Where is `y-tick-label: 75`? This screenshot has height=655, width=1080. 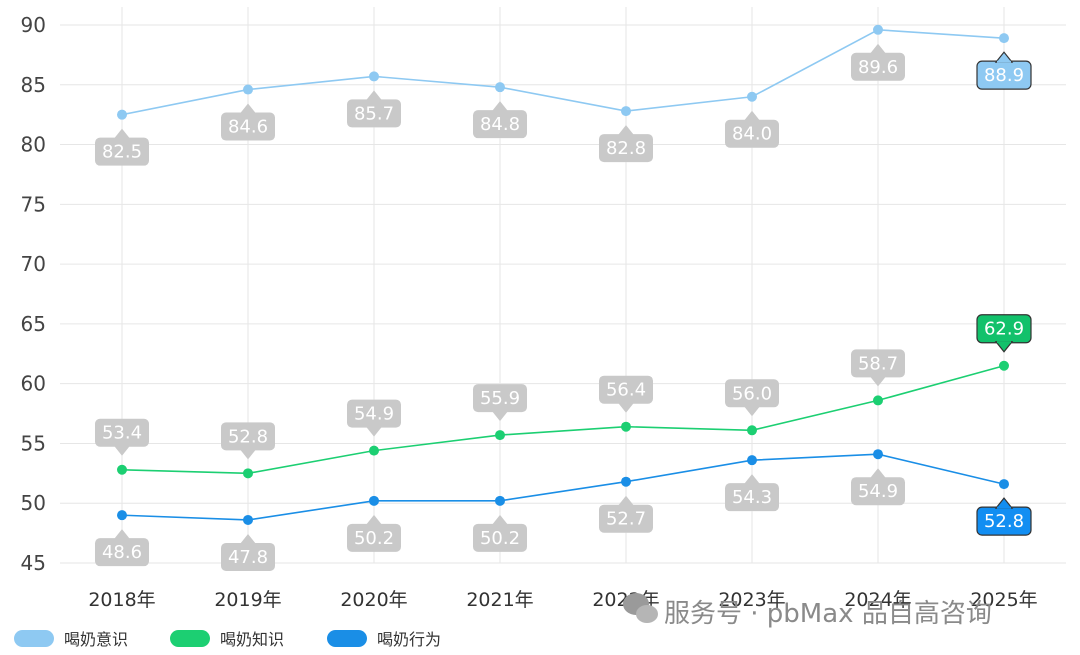 y-tick-label: 75 is located at coordinates (33, 204).